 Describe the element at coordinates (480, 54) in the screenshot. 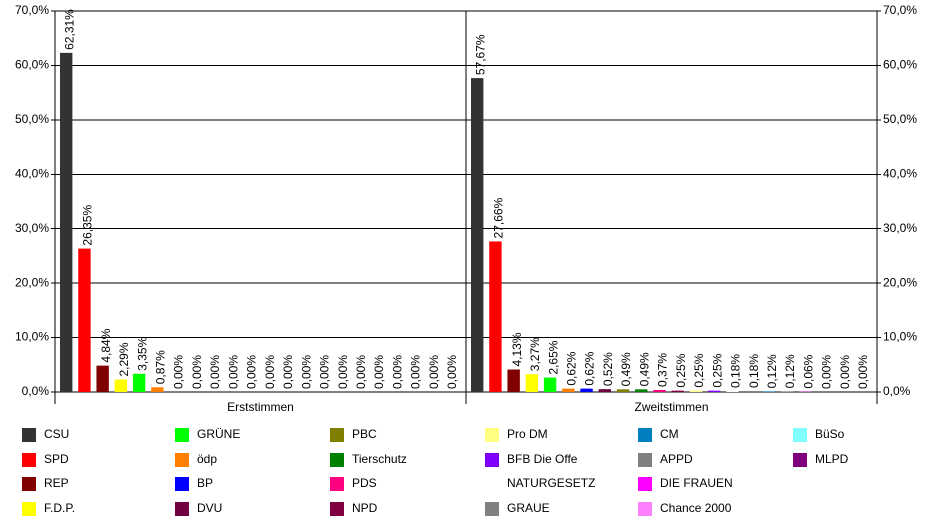

I see `value-label: 57,67%` at that location.